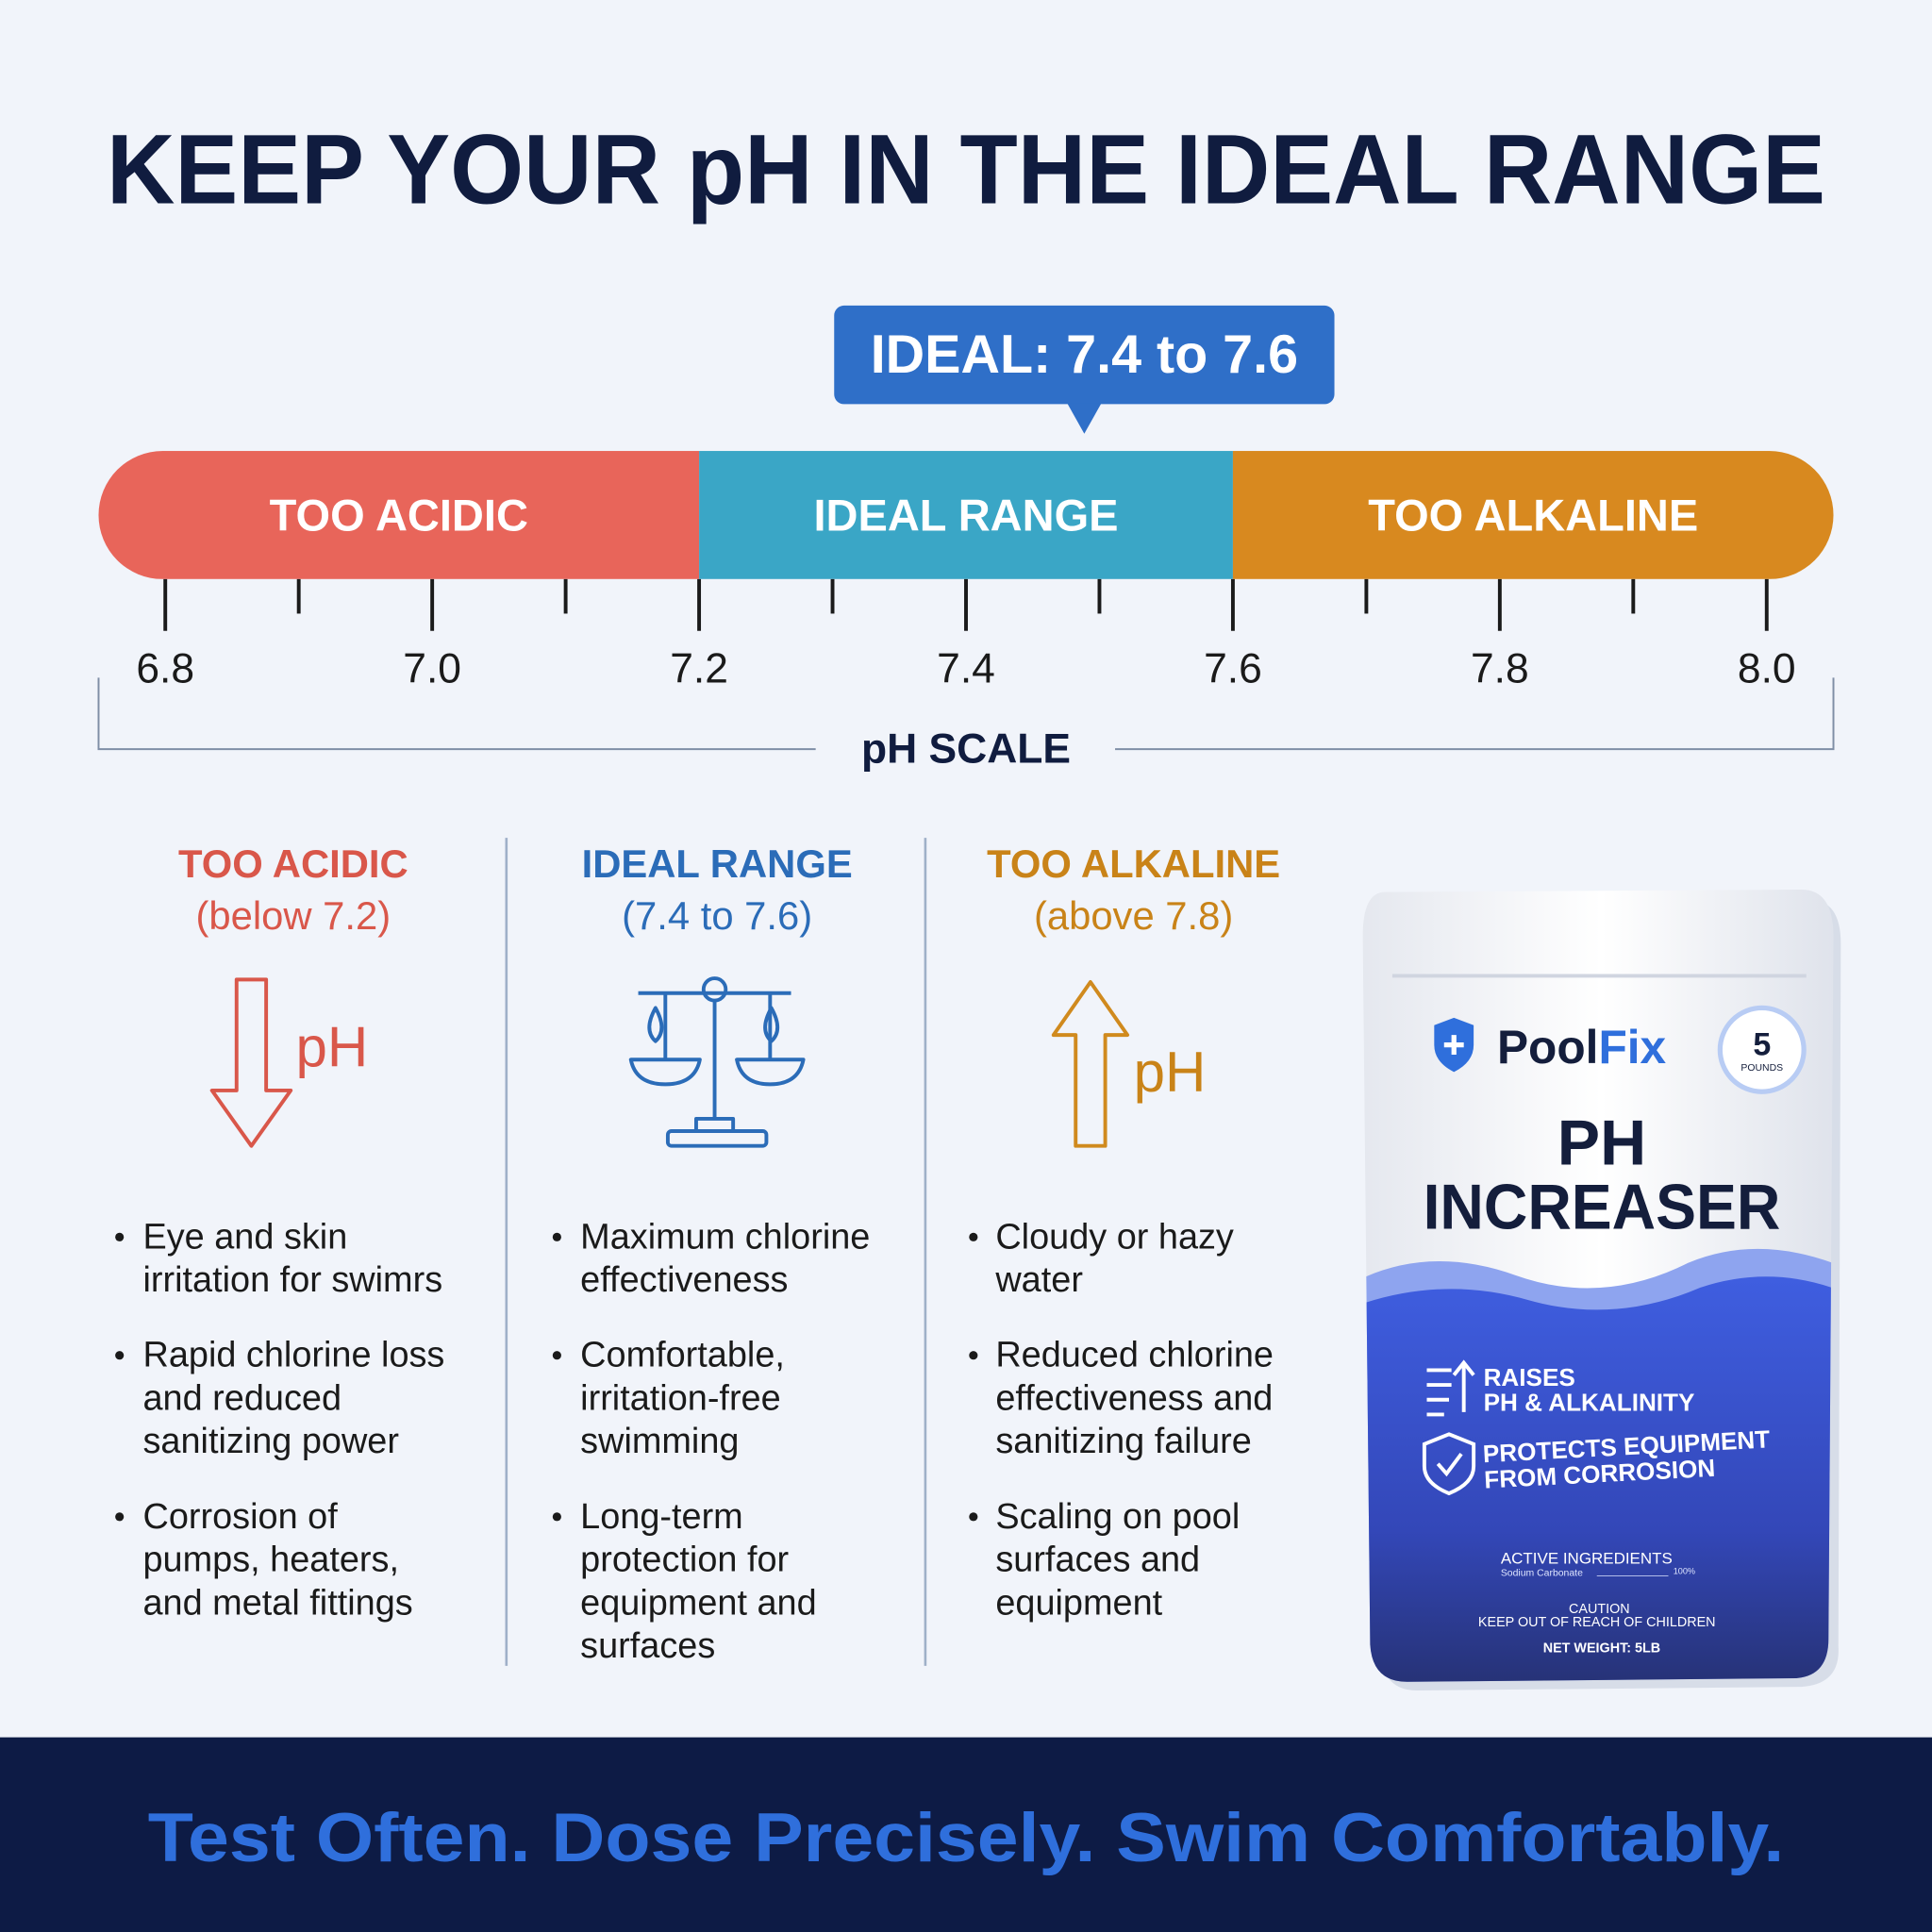 The width and height of the screenshot is (1932, 1932). What do you see at coordinates (717, 1138) in the screenshot?
I see `balance-base` at bounding box center [717, 1138].